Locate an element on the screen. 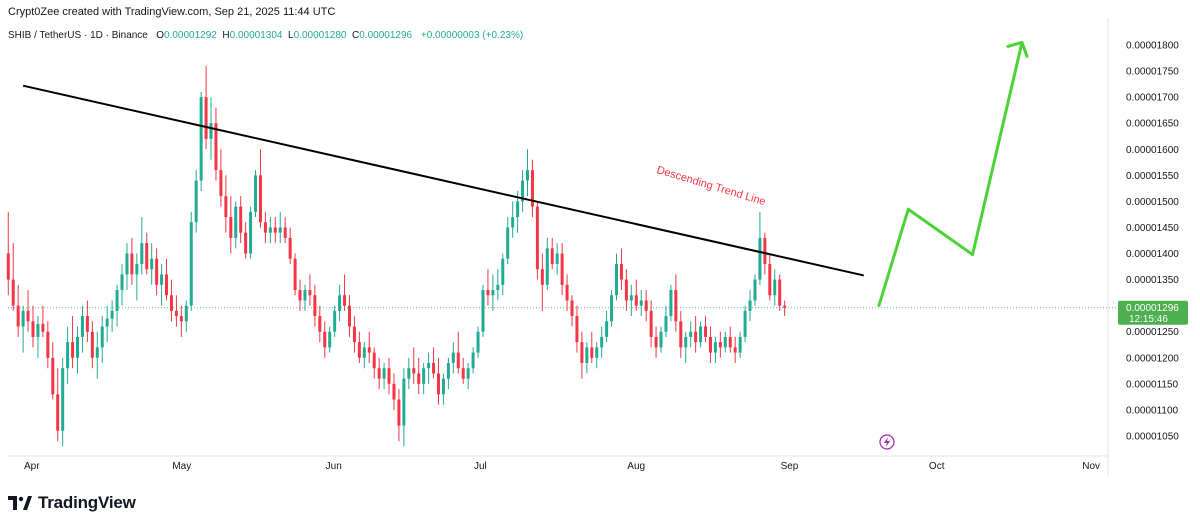 The width and height of the screenshot is (1200, 527). y-tick-label: 0.00001400 is located at coordinates (1152, 254).